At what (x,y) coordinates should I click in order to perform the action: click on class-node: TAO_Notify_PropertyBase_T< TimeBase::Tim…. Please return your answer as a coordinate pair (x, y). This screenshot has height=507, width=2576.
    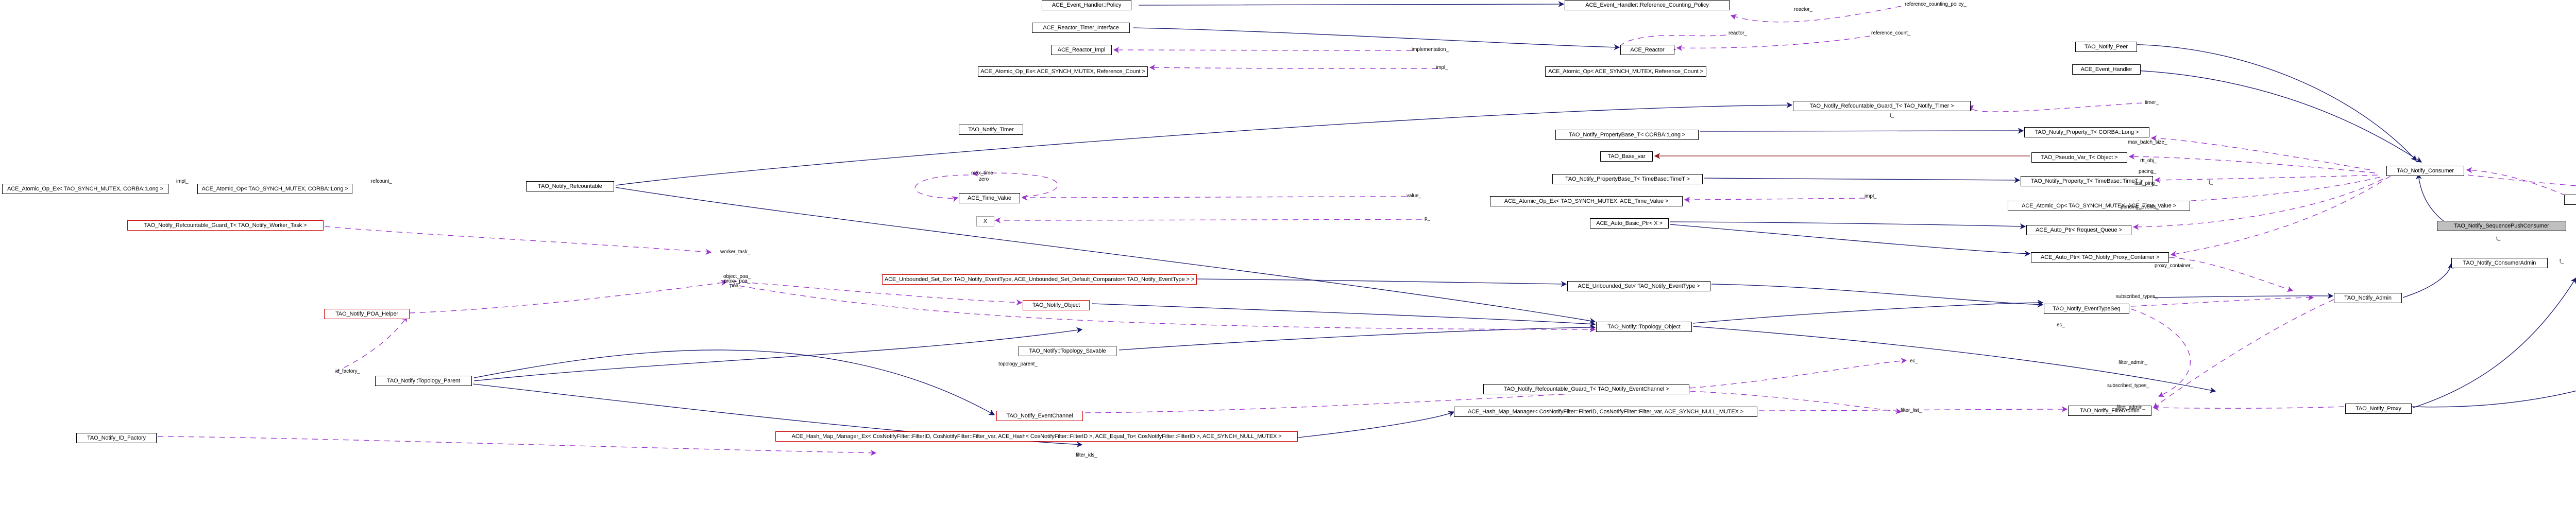
    Looking at the image, I should click on (1627, 179).